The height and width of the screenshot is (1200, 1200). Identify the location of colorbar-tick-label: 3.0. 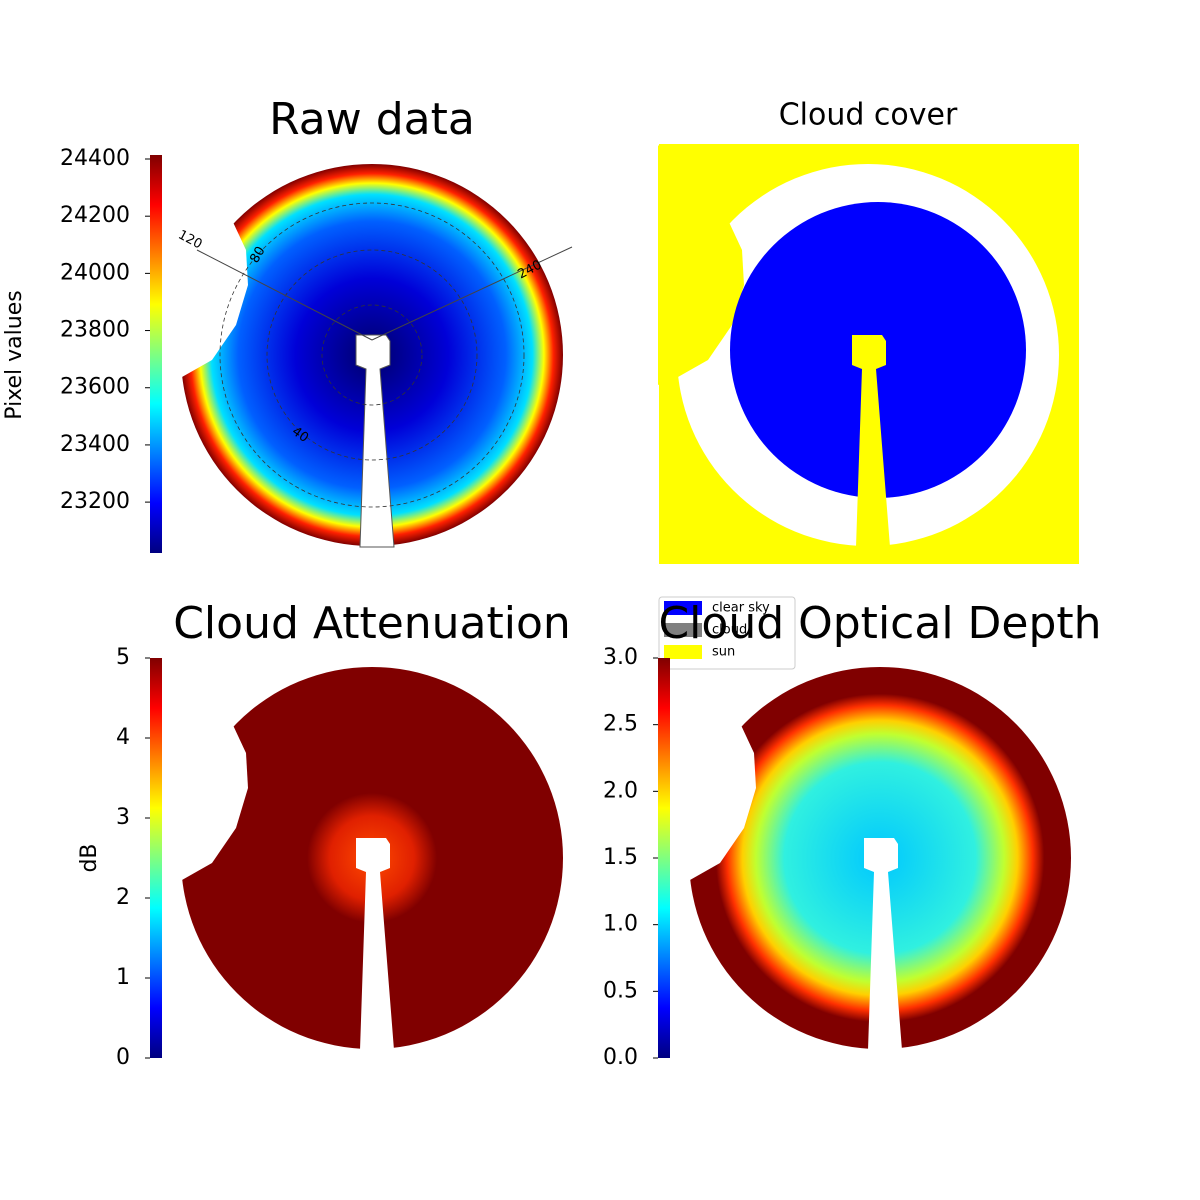
(620, 657).